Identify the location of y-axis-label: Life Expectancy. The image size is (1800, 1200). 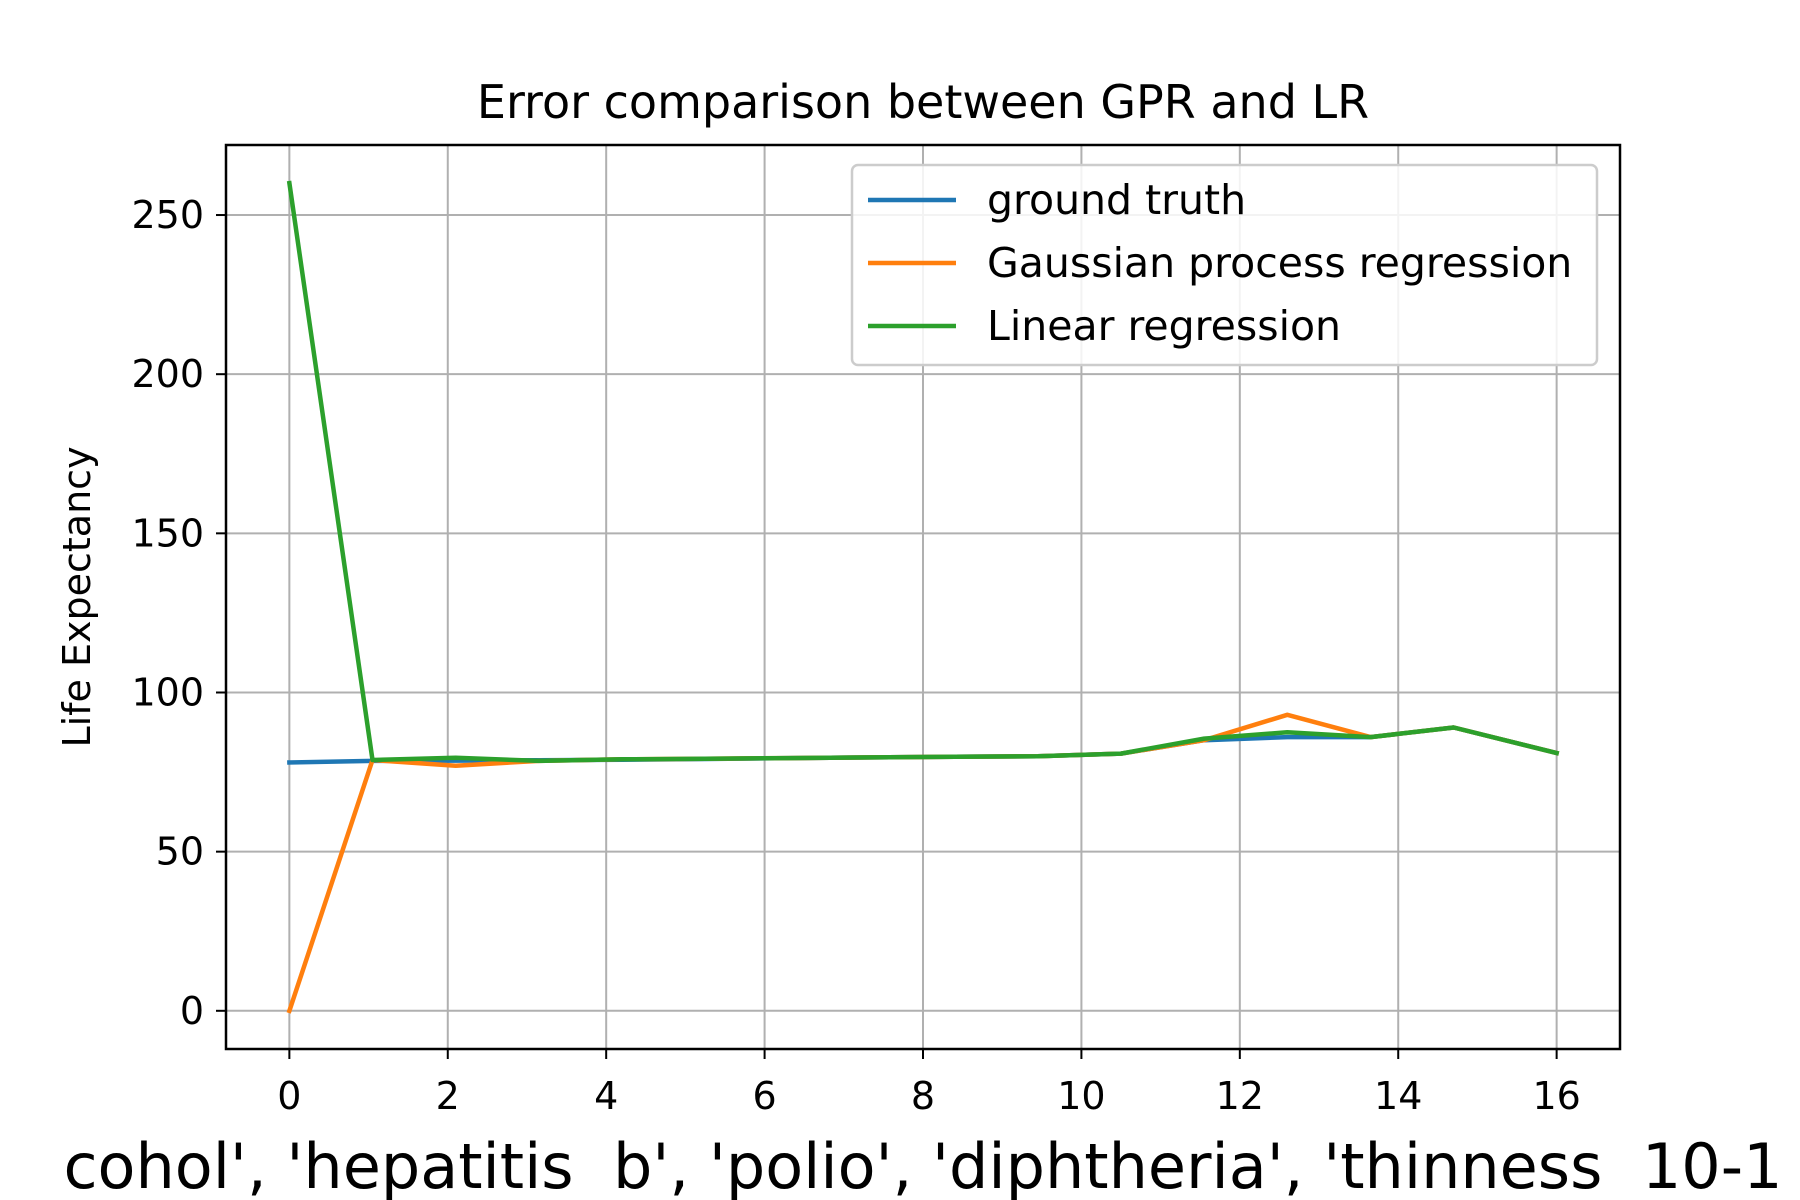
(77, 596).